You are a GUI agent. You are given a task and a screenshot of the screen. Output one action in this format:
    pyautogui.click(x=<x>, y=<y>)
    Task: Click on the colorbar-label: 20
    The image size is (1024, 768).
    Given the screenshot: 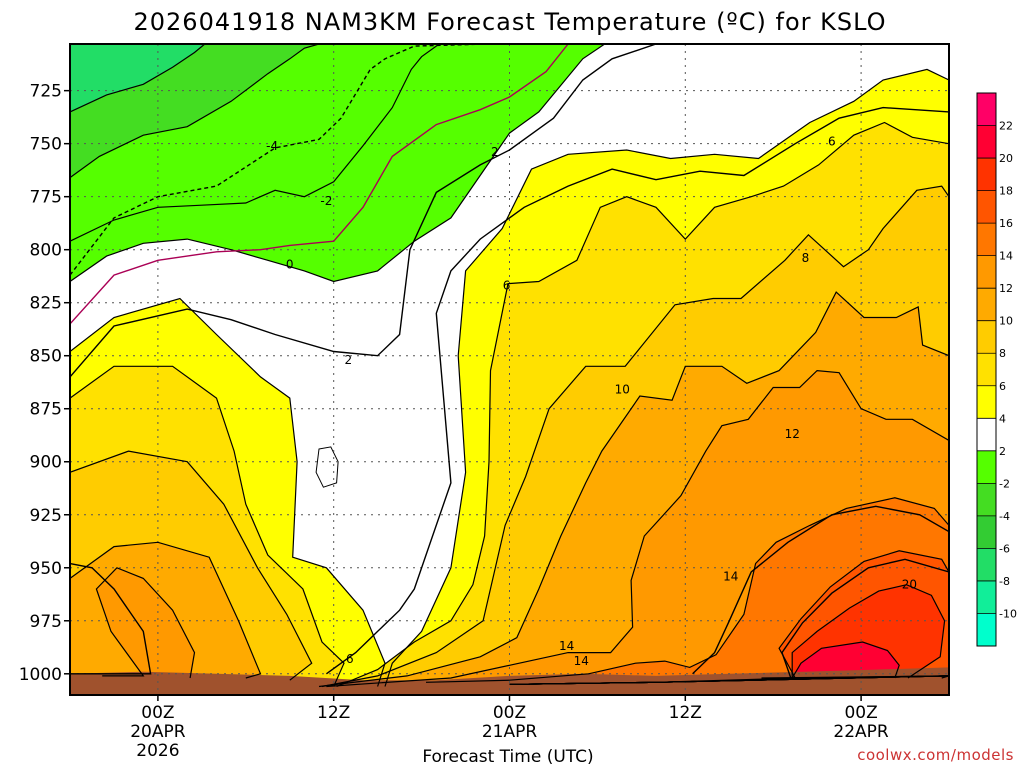 What is the action you would take?
    pyautogui.click(x=1006, y=158)
    